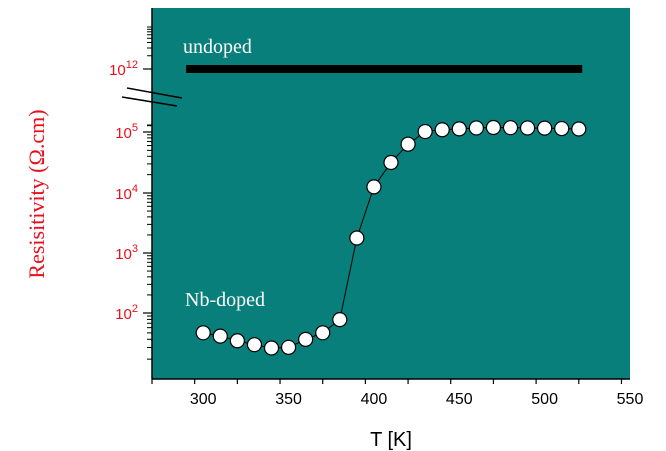  Describe the element at coordinates (217, 47) in the screenshot. I see `undoped-label: undoped` at that location.